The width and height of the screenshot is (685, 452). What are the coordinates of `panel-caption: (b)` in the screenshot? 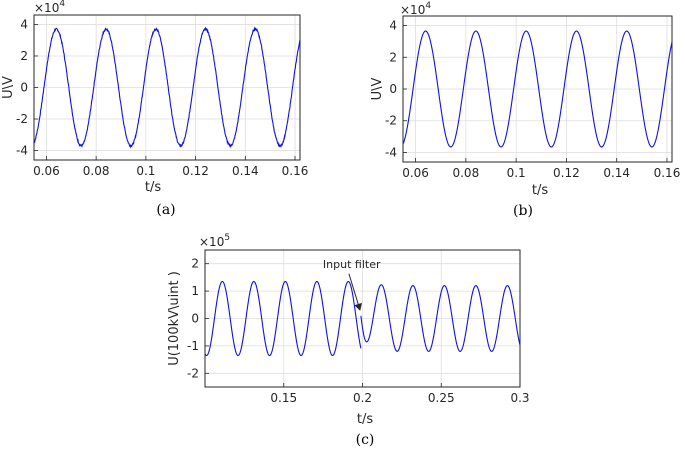 It's located at (523, 211).